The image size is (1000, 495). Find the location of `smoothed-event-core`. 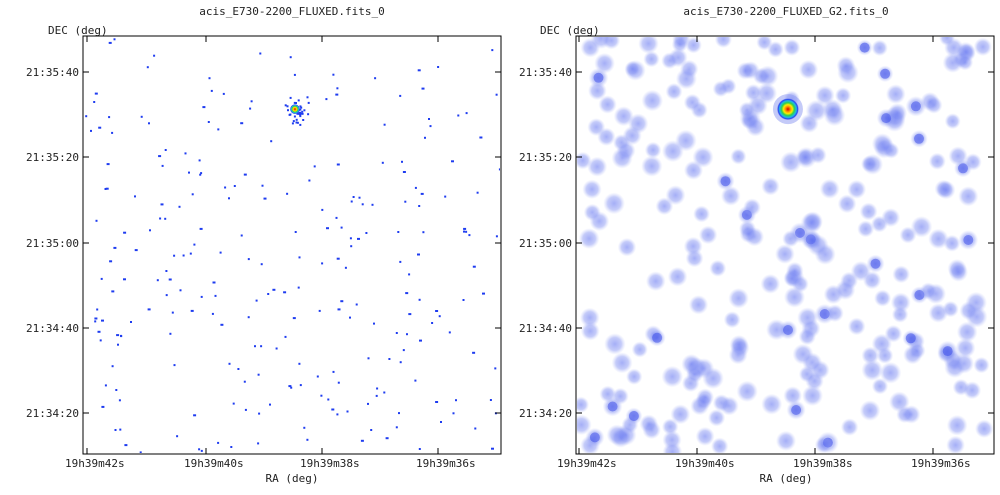

smoothed-event-core is located at coordinates (612, 406).